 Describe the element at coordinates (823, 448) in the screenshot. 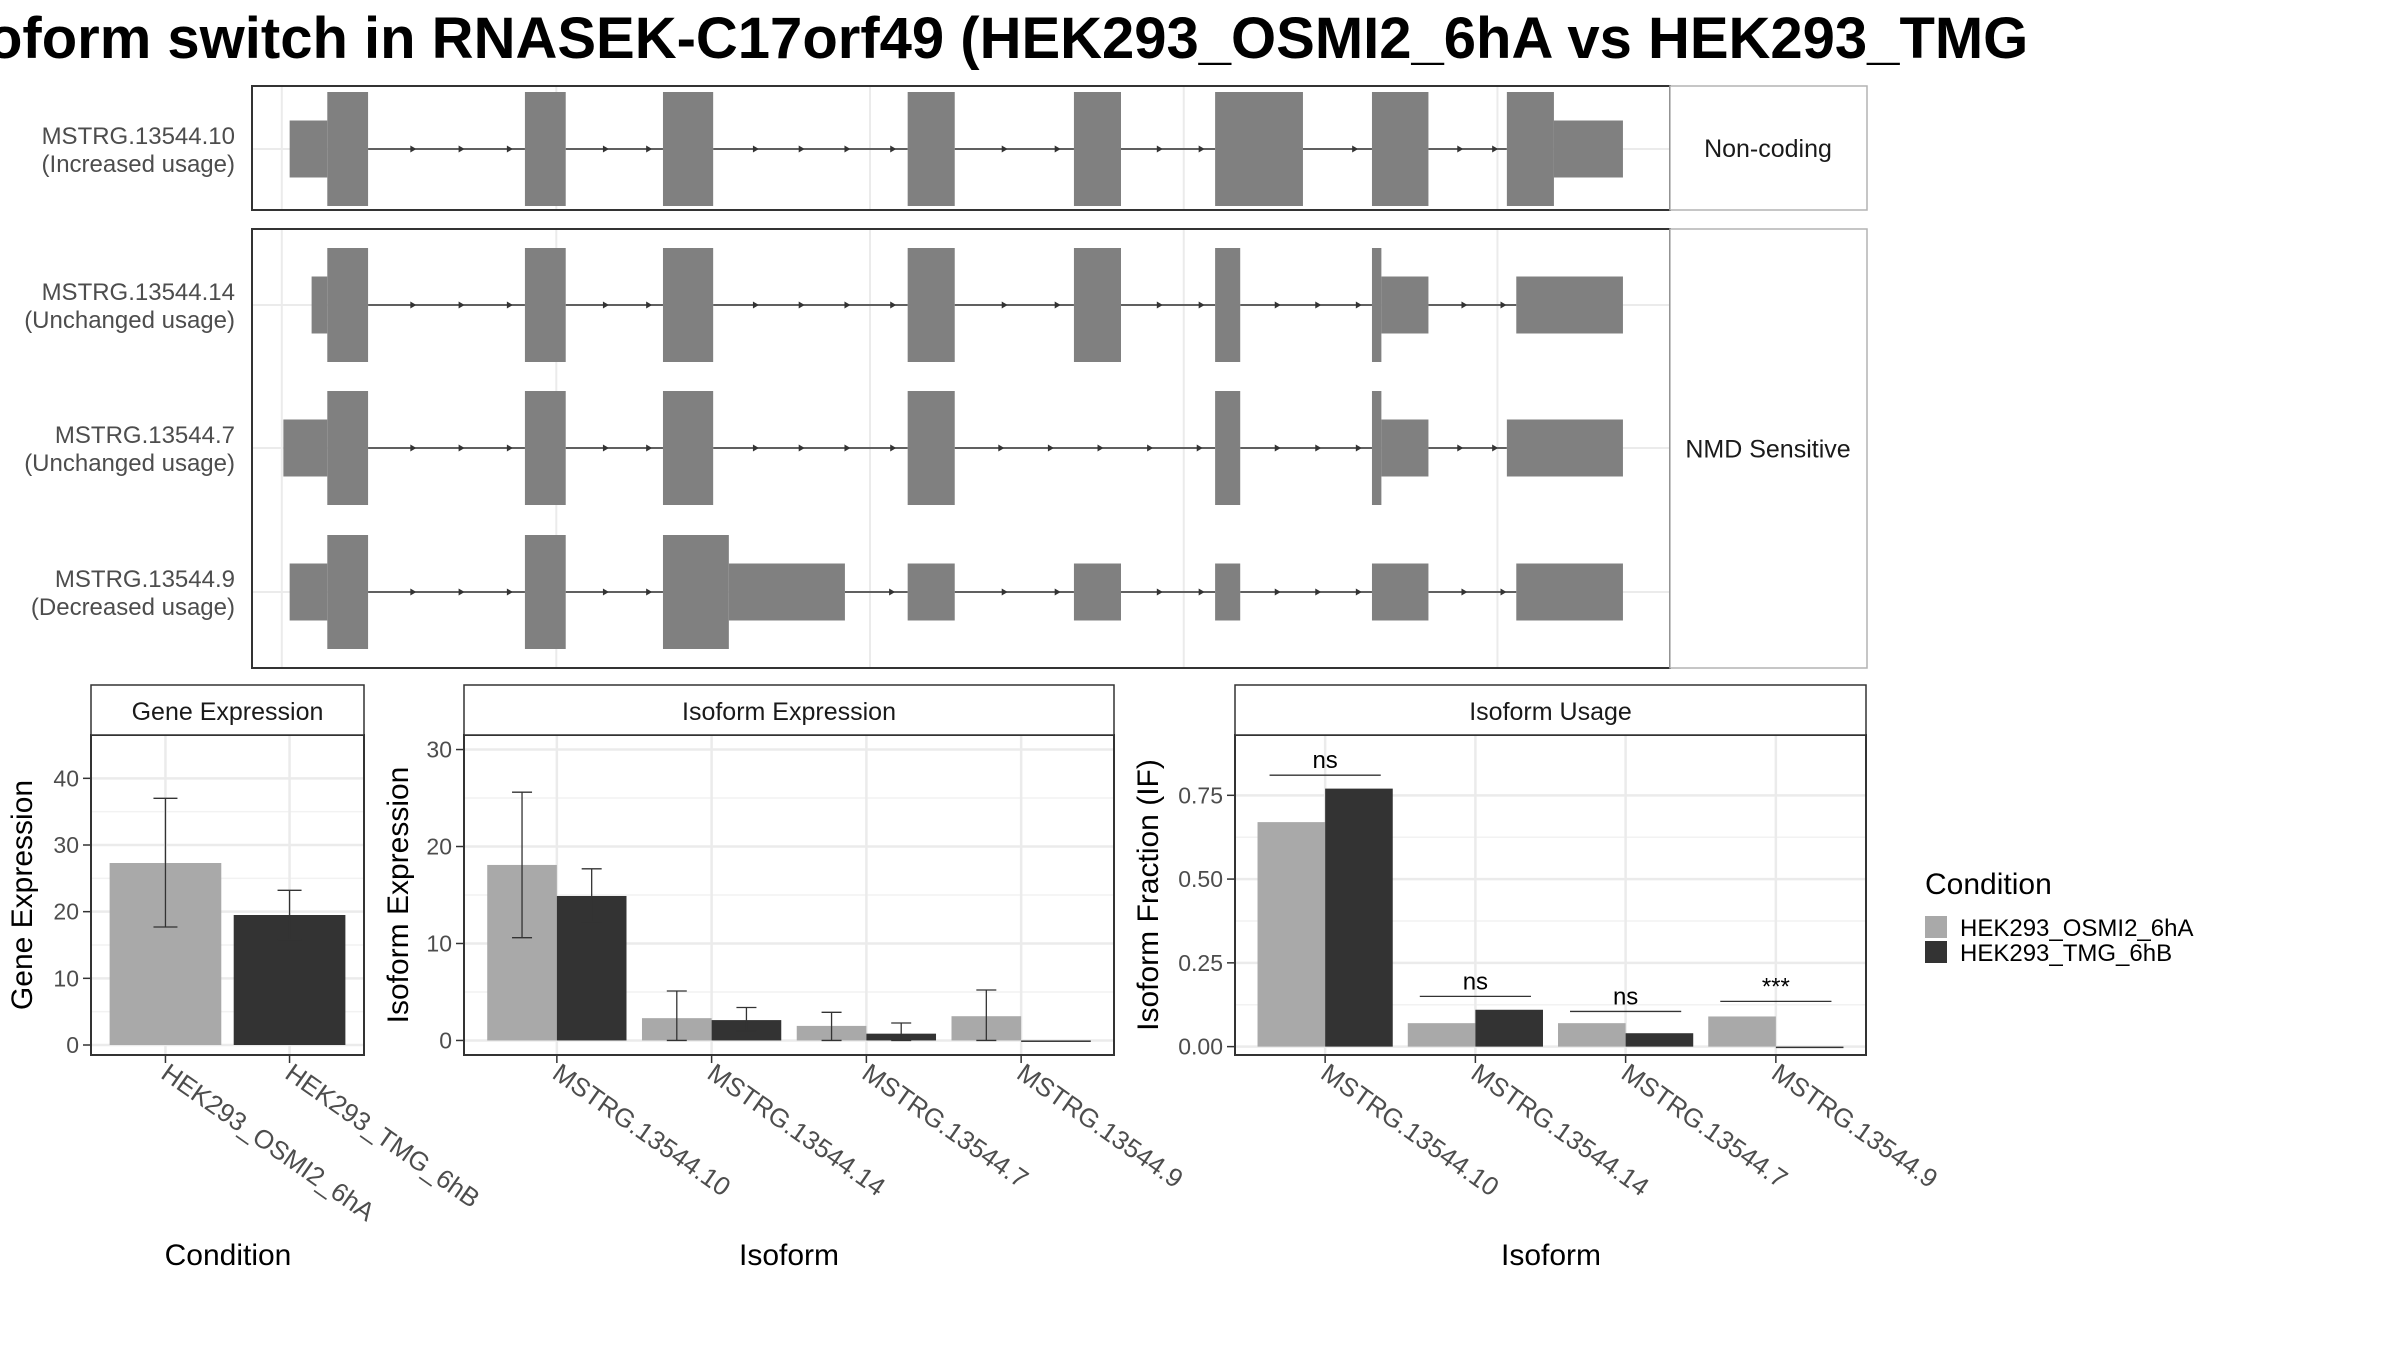

I see `isoform-row-MSTRG-13544-7: MSTRG.13544.7(Unchanged usage)` at that location.